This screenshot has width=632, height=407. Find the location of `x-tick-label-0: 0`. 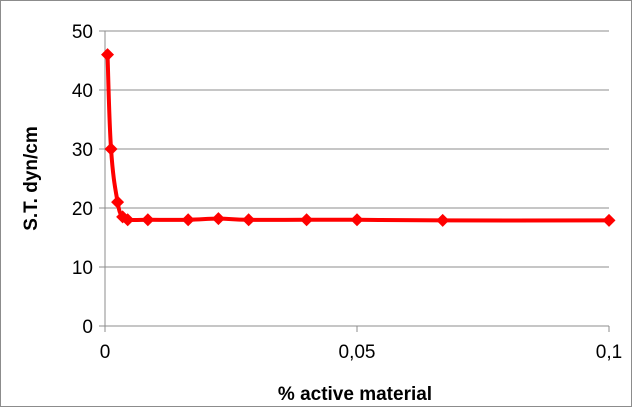

x-tick-label-0: 0 is located at coordinates (105, 352).